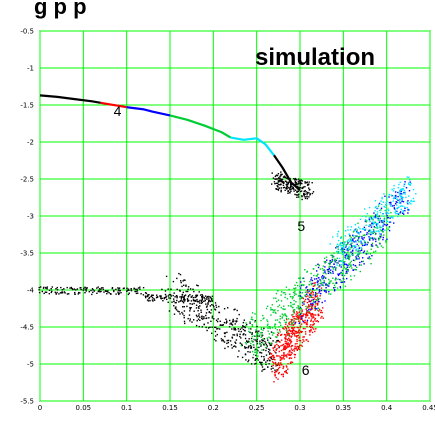  Describe the element at coordinates (40, 408) in the screenshot. I see `x-tick-label: 0` at that location.